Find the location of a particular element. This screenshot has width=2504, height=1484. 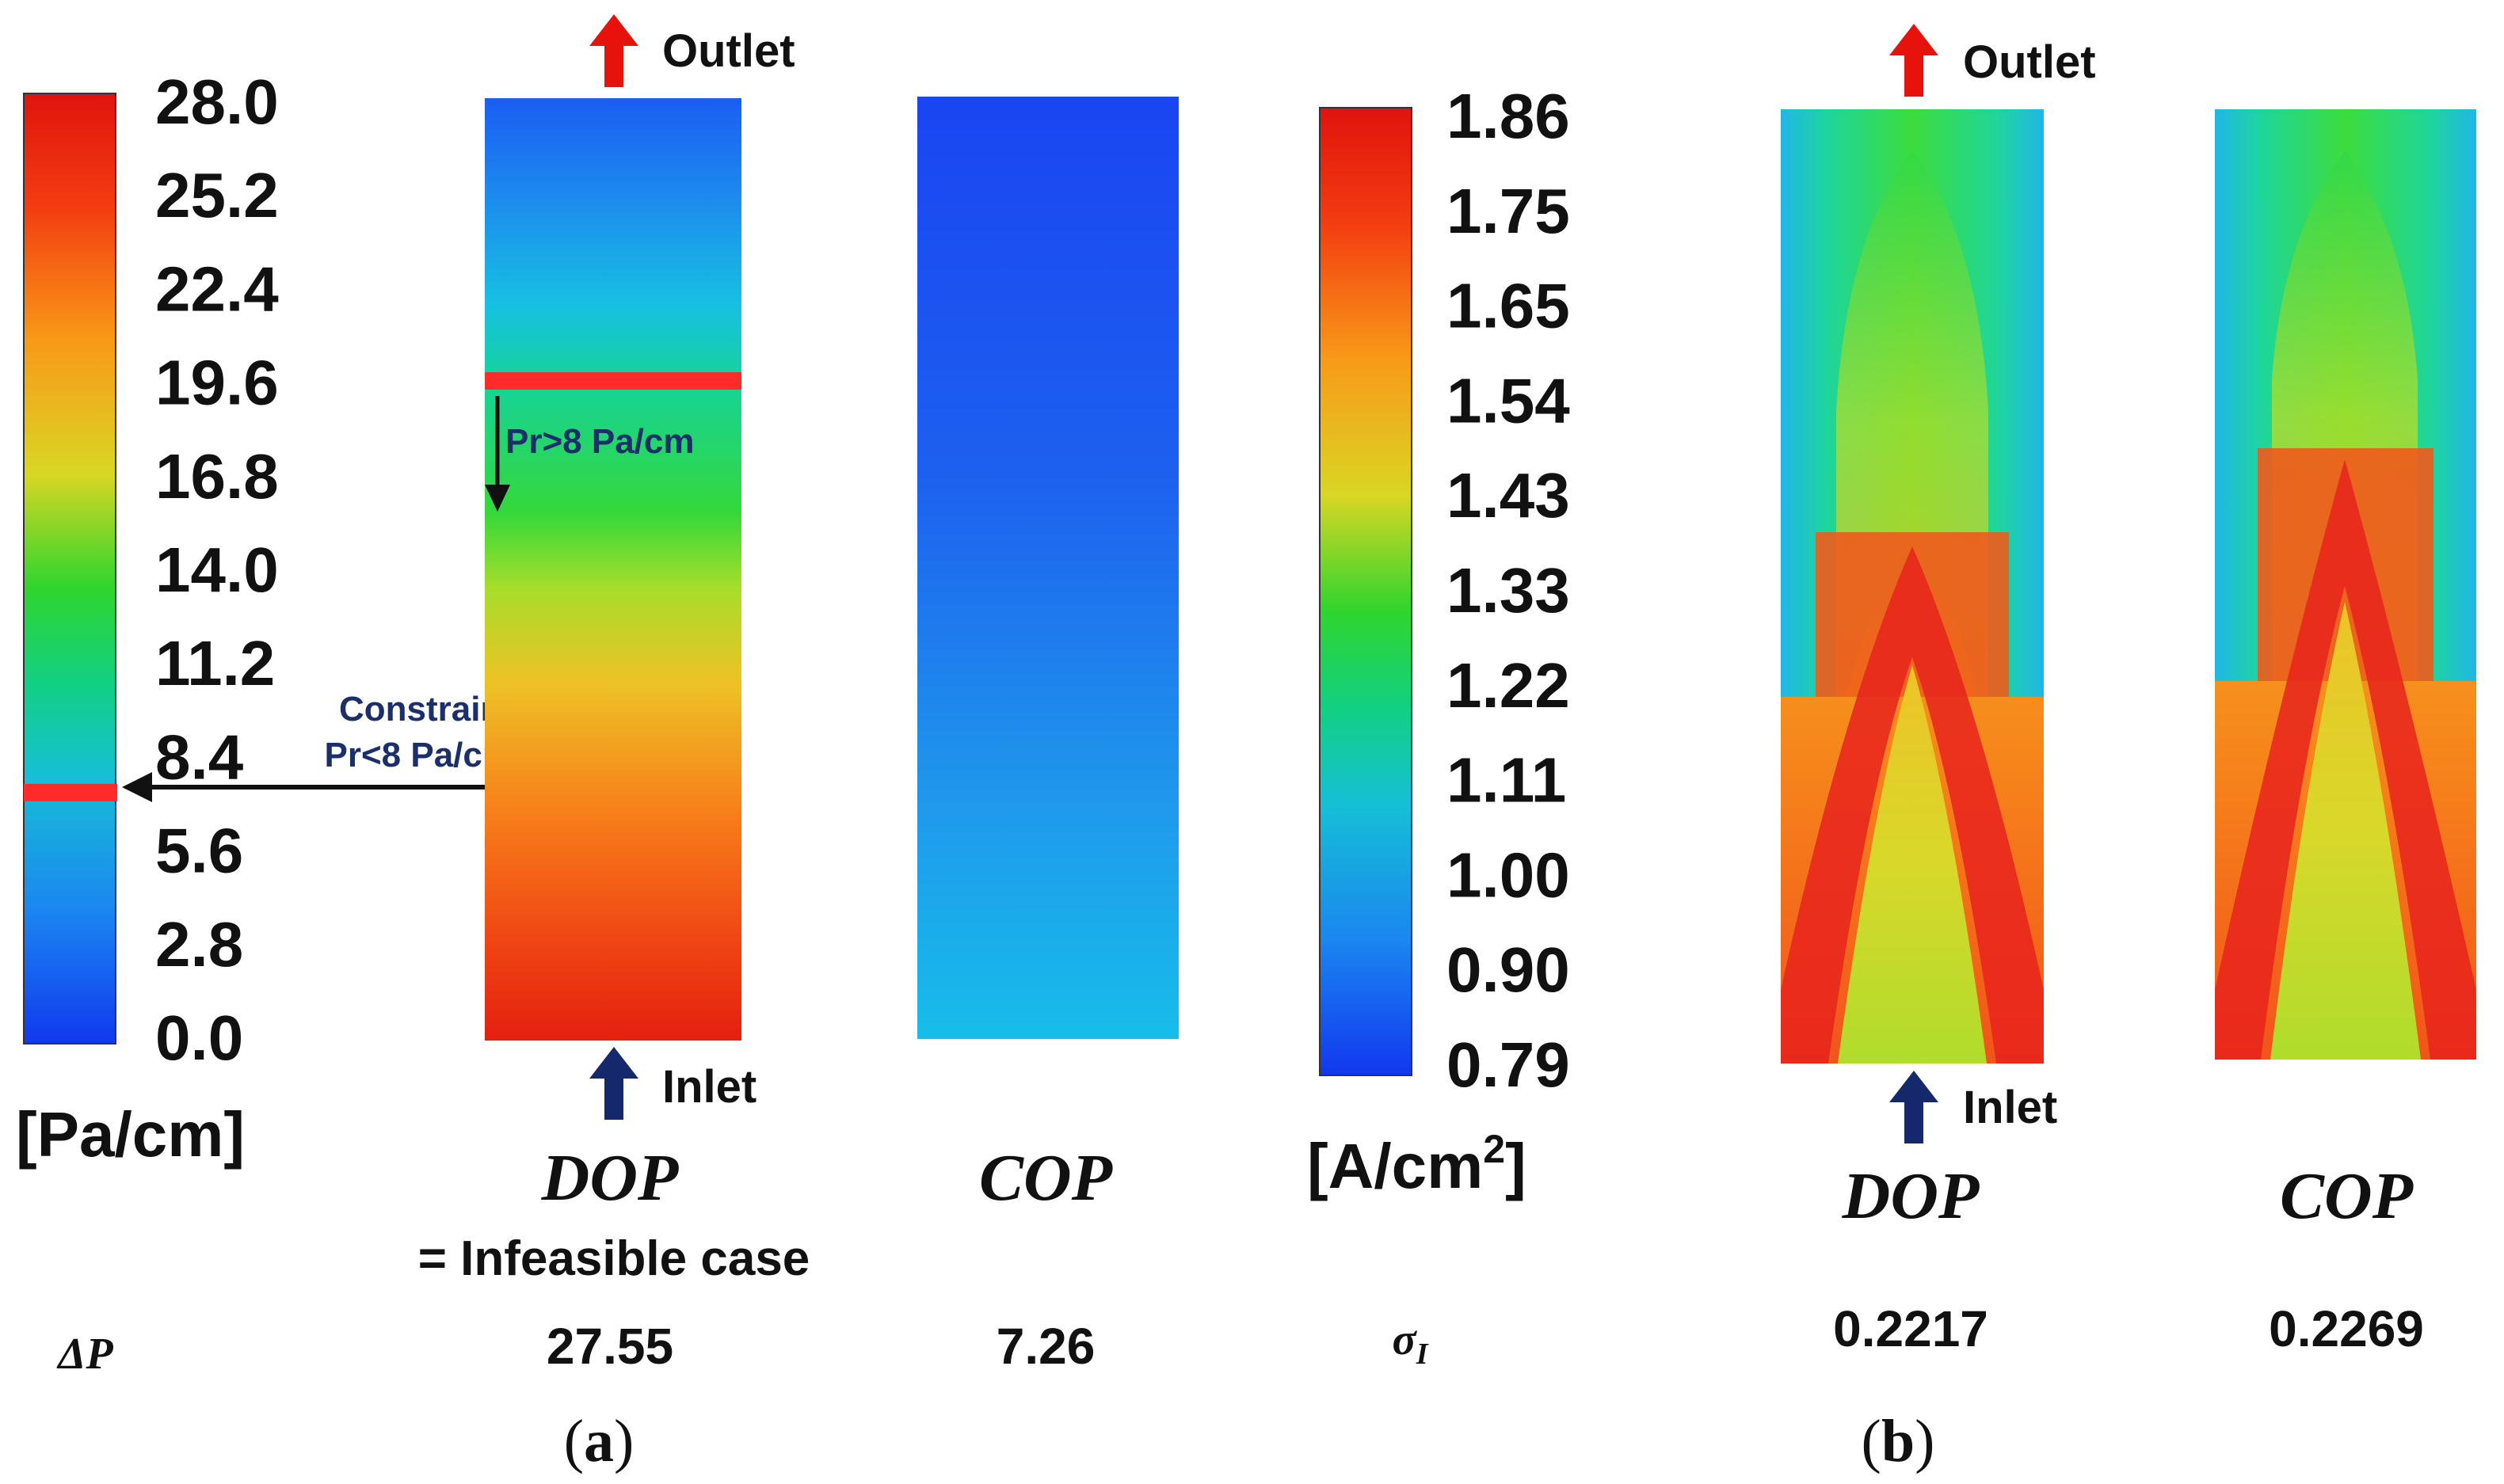

current-density-tick-label: 1.54 is located at coordinates (1508, 400).